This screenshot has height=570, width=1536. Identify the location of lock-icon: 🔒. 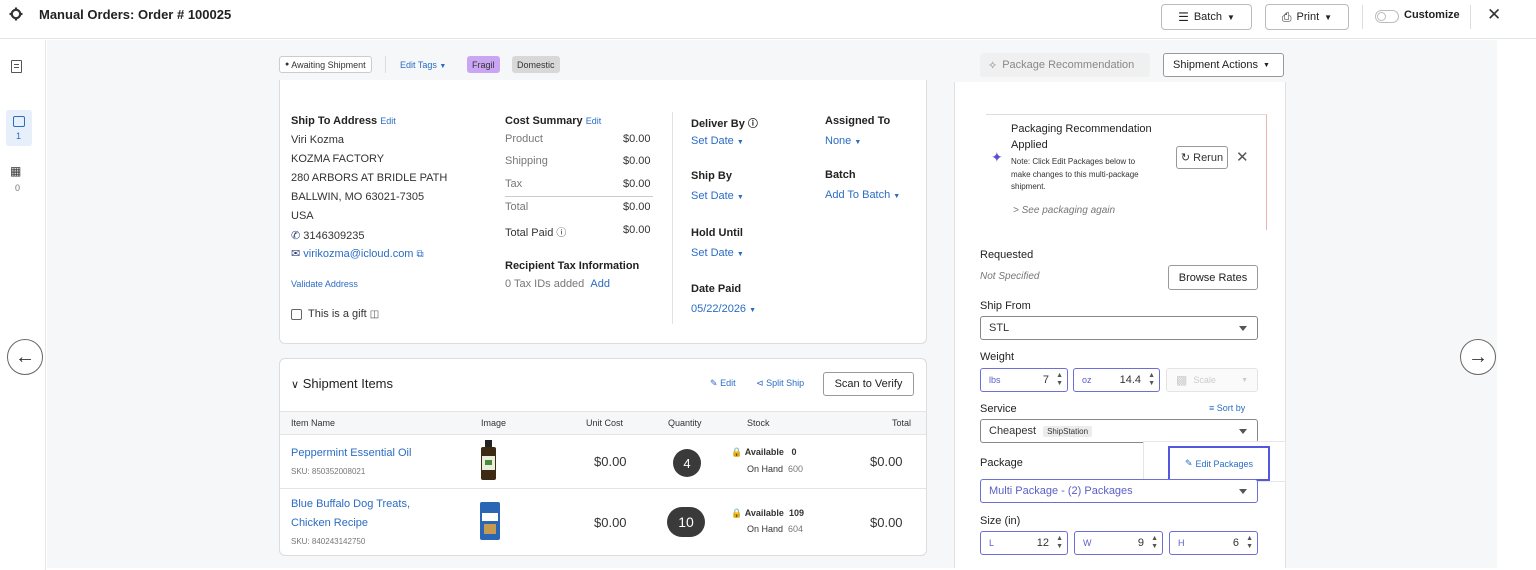
(737, 513).